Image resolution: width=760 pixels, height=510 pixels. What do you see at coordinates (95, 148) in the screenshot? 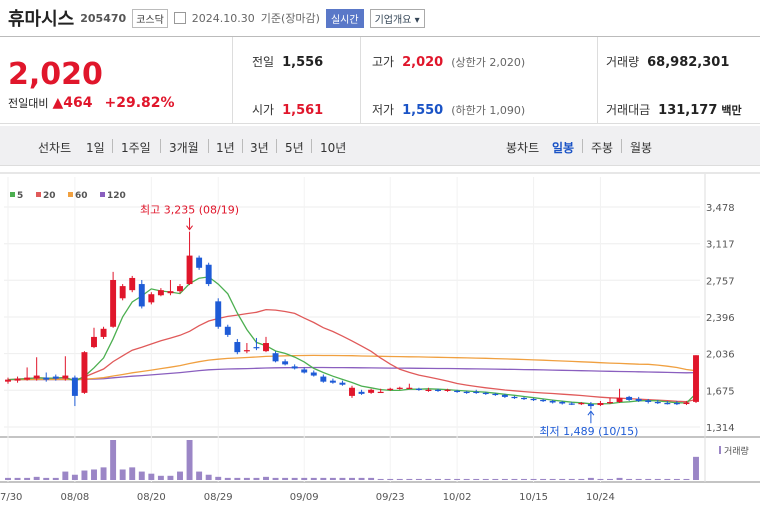
I see `period-1d: 1일` at bounding box center [95, 148].